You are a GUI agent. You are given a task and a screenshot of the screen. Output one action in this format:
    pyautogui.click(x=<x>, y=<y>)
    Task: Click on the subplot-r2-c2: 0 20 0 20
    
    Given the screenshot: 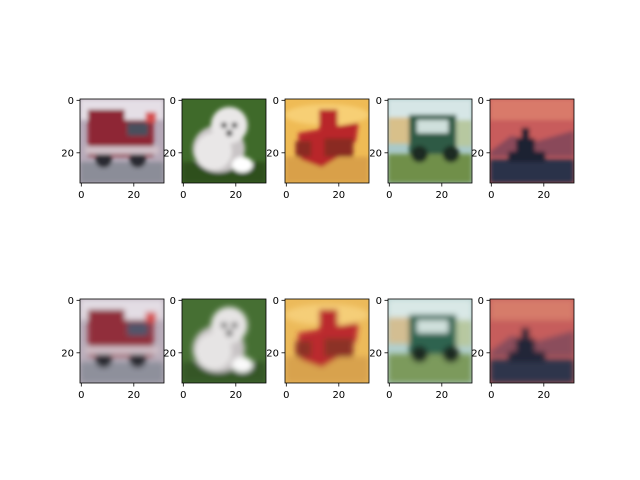 What is the action you would take?
    pyautogui.click(x=215, y=348)
    